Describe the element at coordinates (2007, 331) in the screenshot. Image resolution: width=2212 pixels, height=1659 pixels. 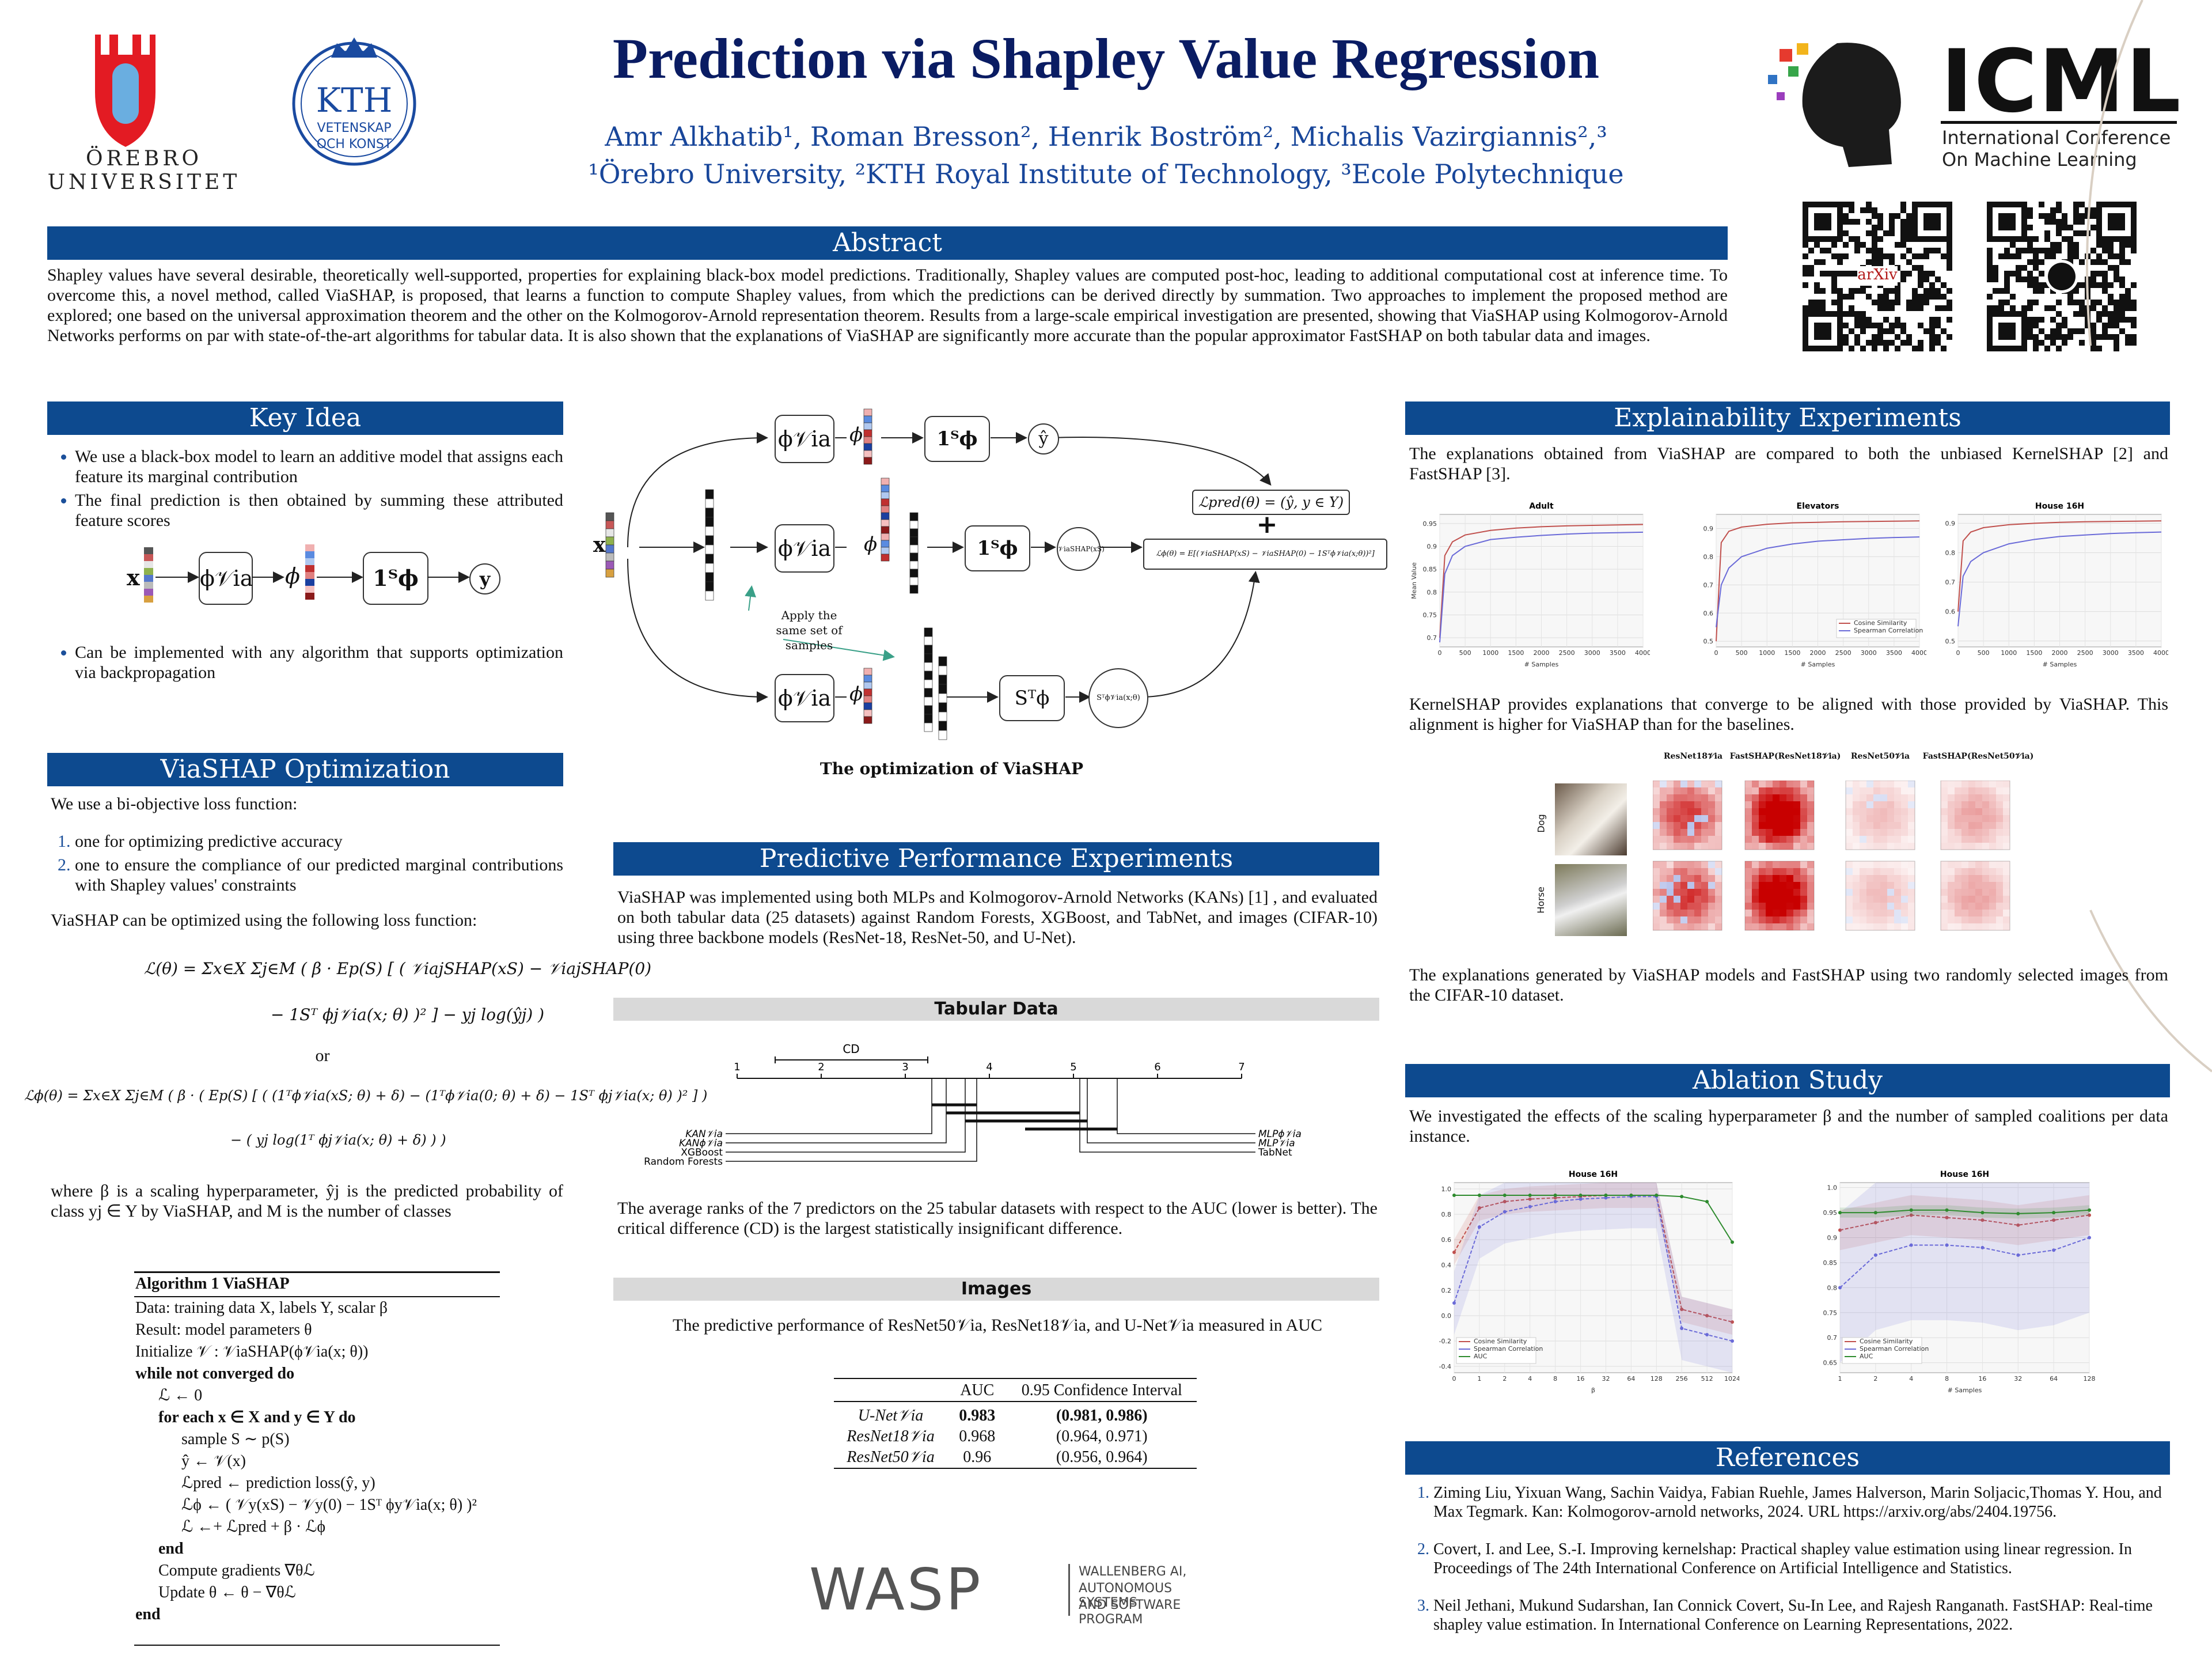
I see `qr-finder` at that location.